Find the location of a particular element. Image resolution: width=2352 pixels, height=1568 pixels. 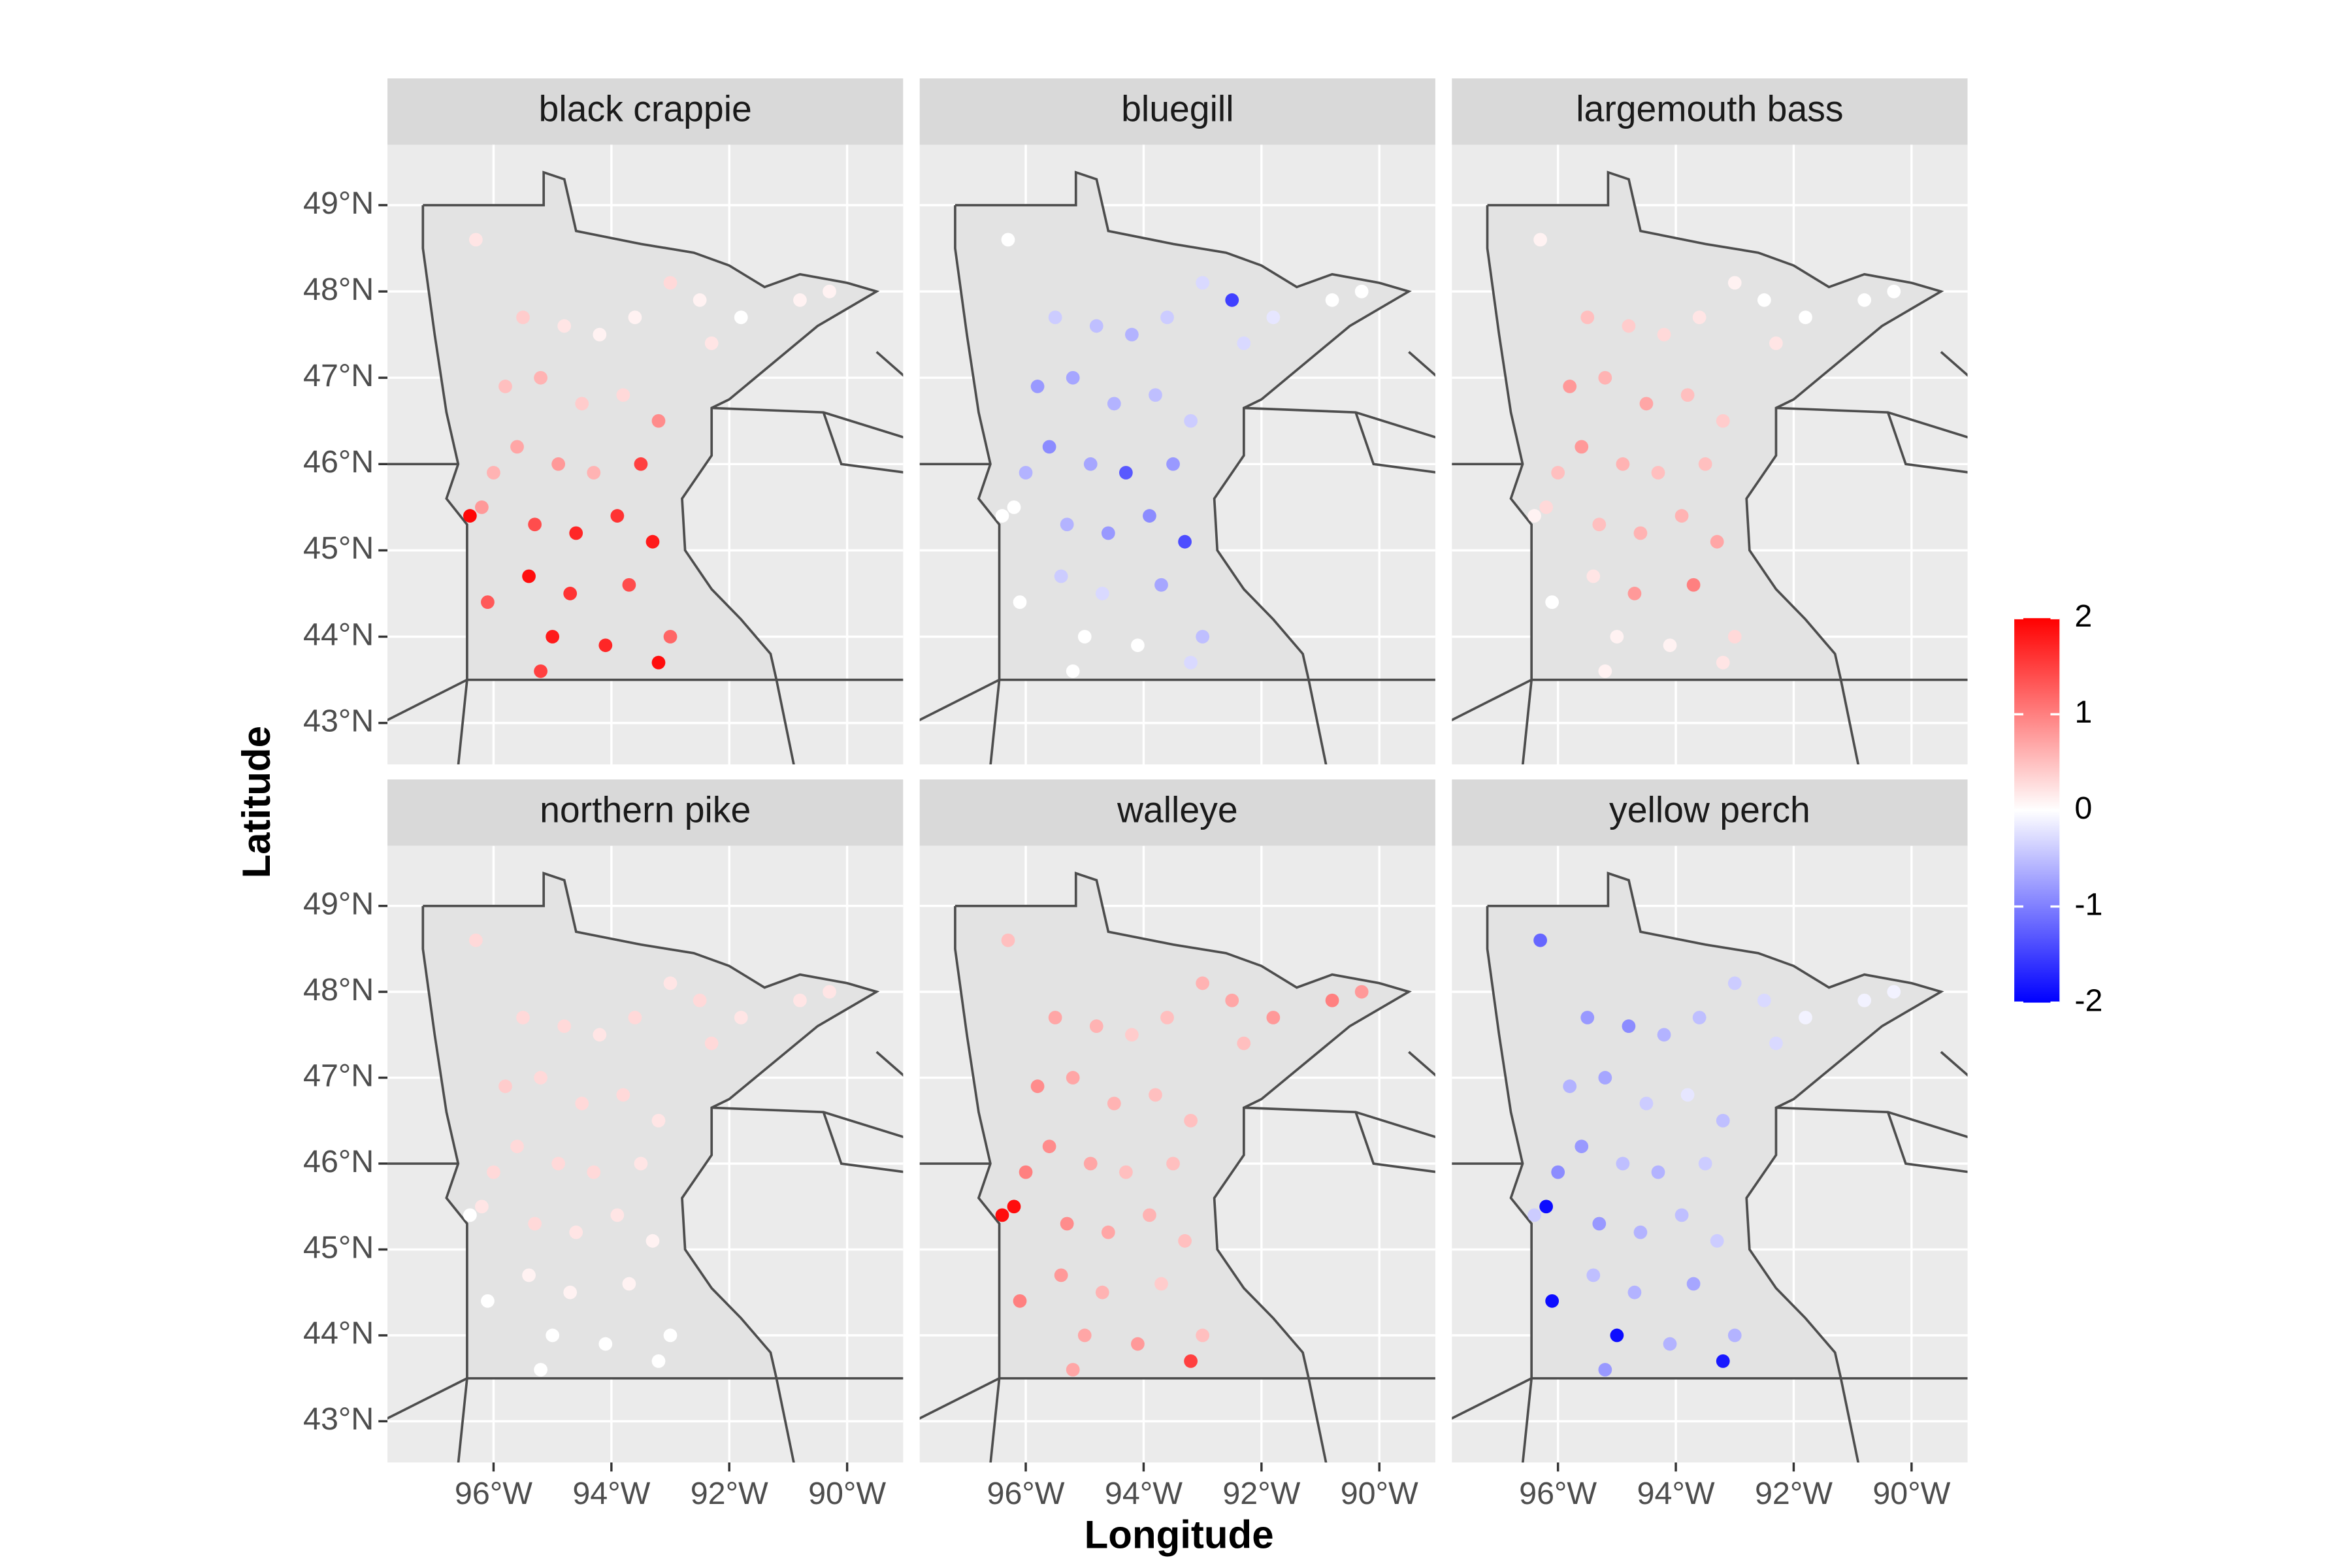

panel-title: black crappie is located at coordinates (645, 108).